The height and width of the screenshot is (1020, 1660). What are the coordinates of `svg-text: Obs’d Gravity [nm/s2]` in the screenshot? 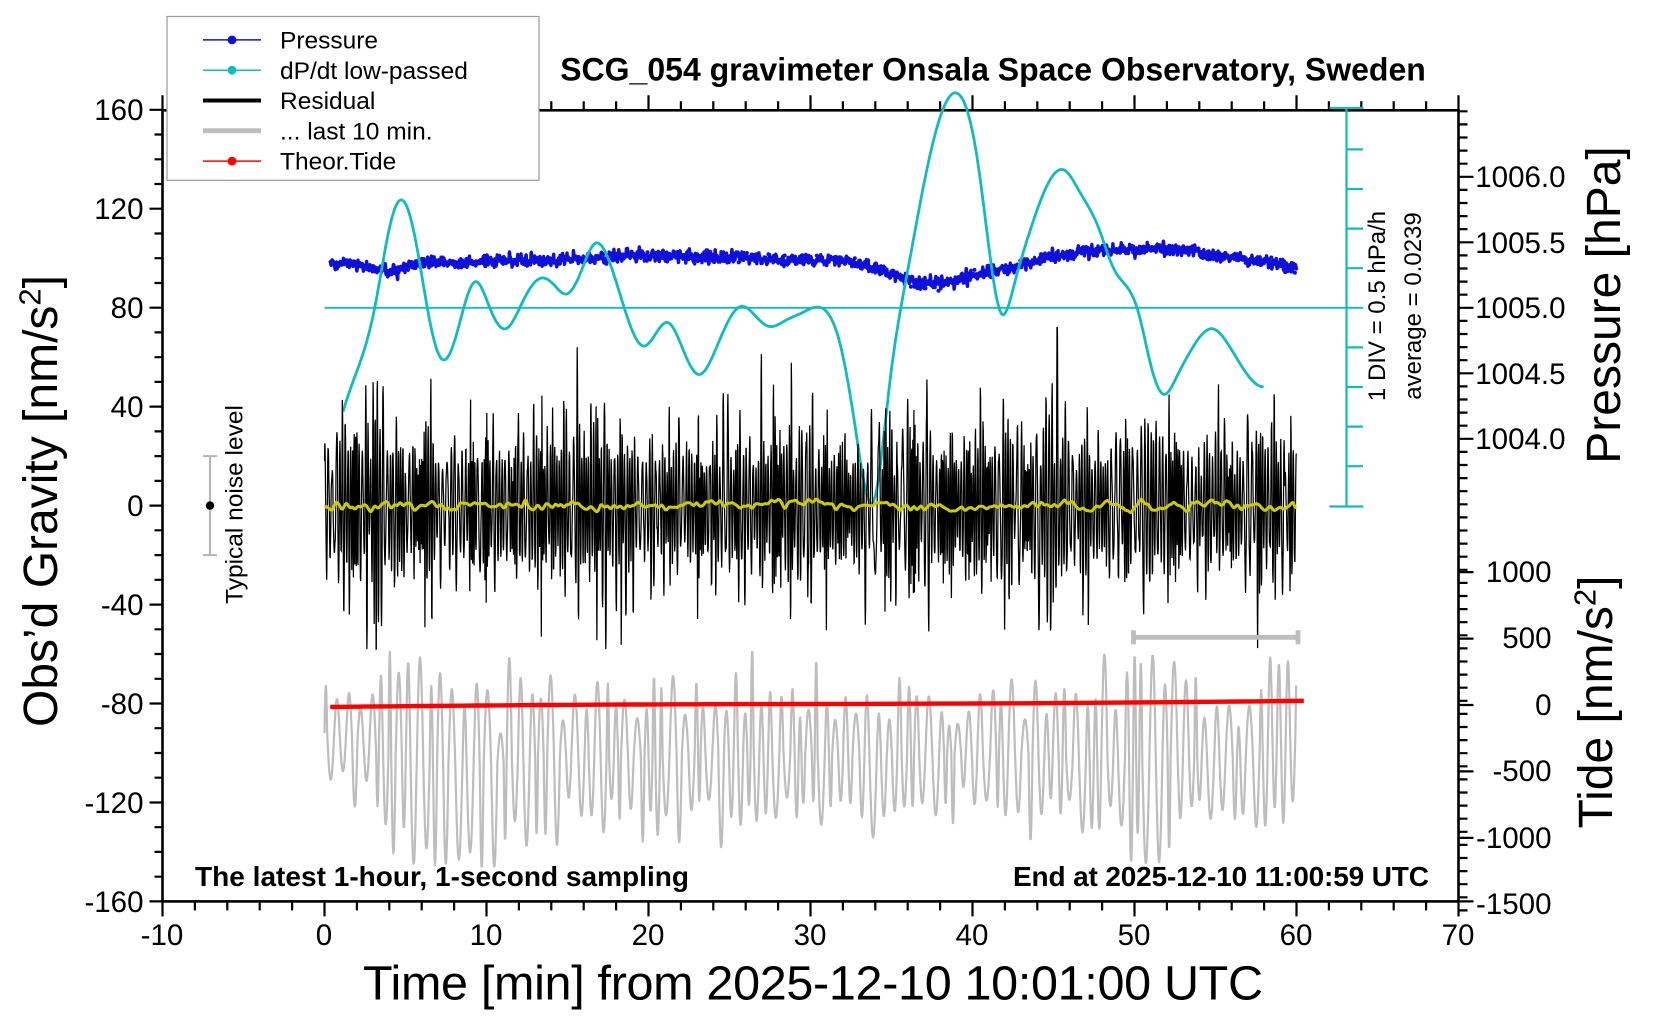 It's located at (41, 501).